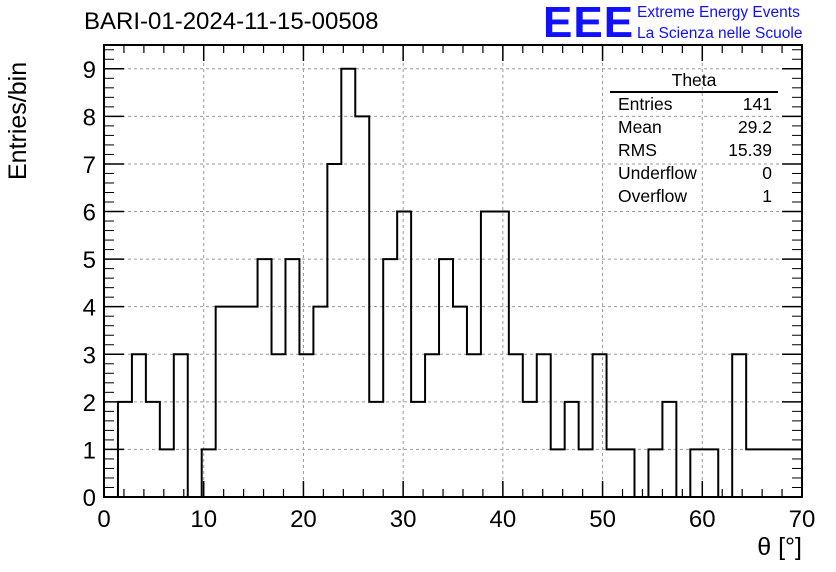 This screenshot has height=572, width=836. Describe the element at coordinates (303, 519) in the screenshot. I see `x-tick-label: 20` at that location.